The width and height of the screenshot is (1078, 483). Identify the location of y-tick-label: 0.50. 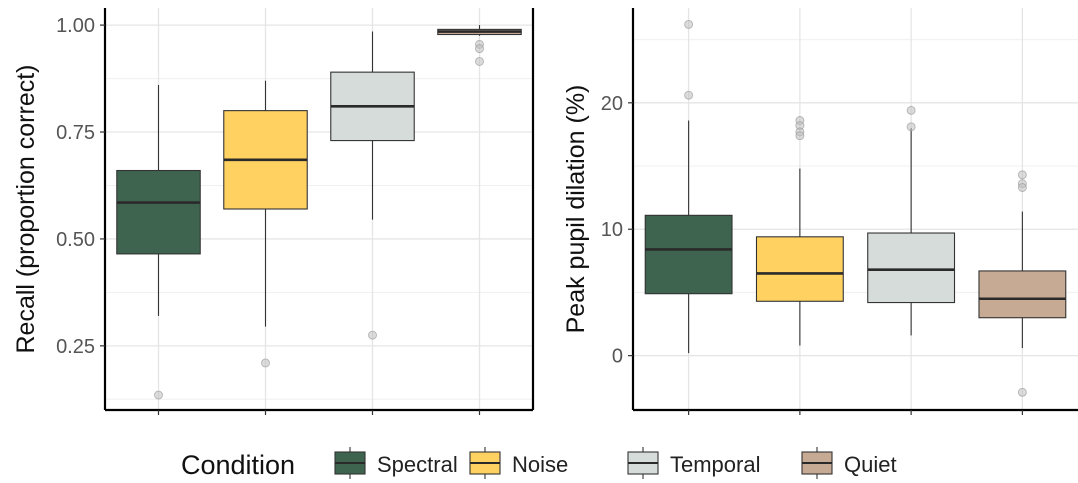
(75, 240).